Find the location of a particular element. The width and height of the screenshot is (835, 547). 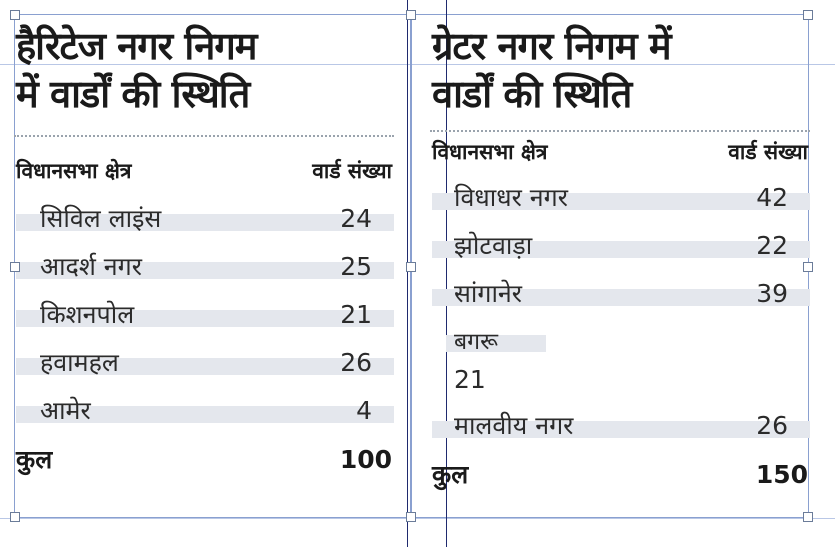

total-value: 100 is located at coordinates (365, 459).